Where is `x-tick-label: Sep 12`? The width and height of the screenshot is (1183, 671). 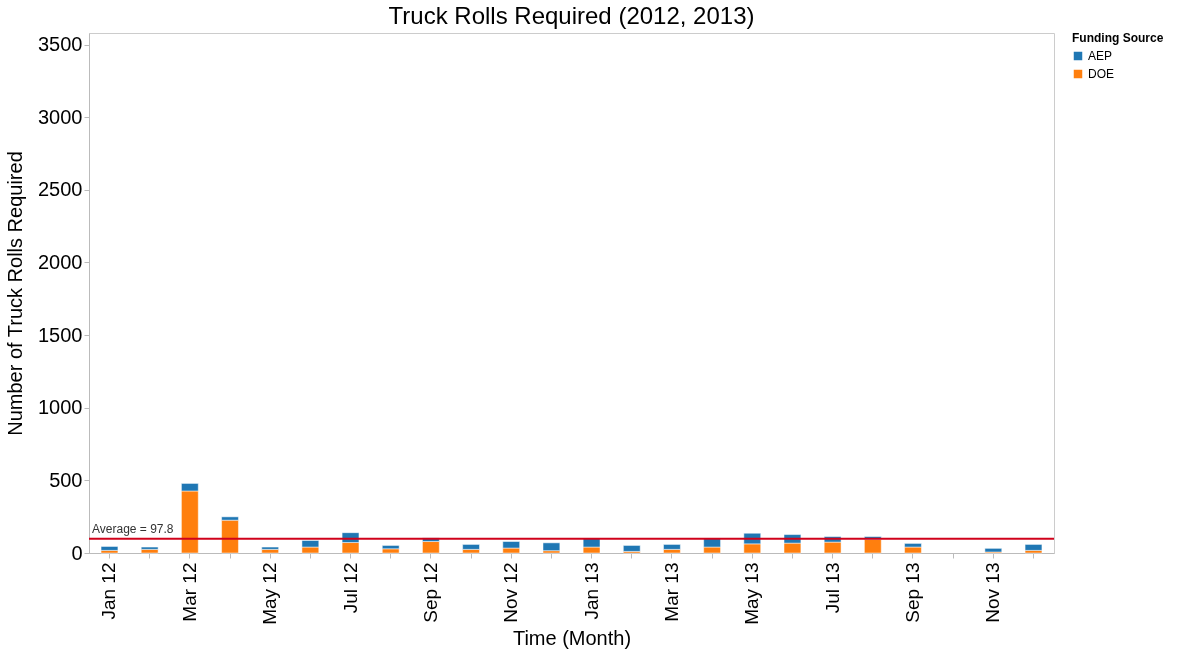 x-tick-label: Sep 12 is located at coordinates (430, 592).